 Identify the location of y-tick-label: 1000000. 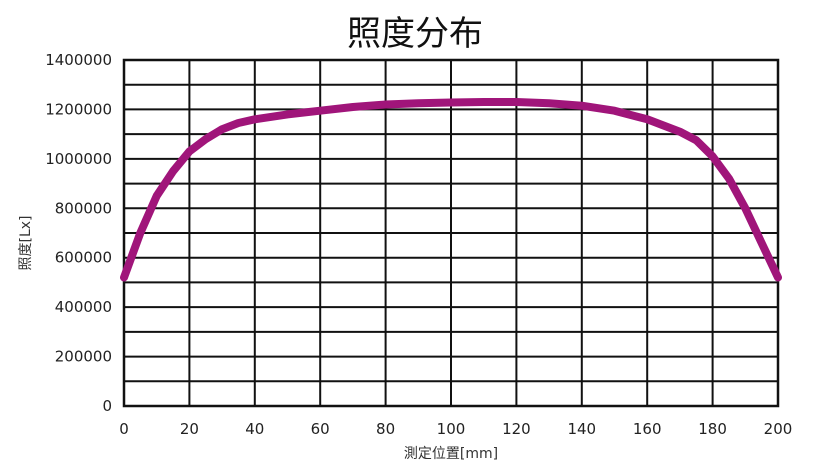
(78, 159).